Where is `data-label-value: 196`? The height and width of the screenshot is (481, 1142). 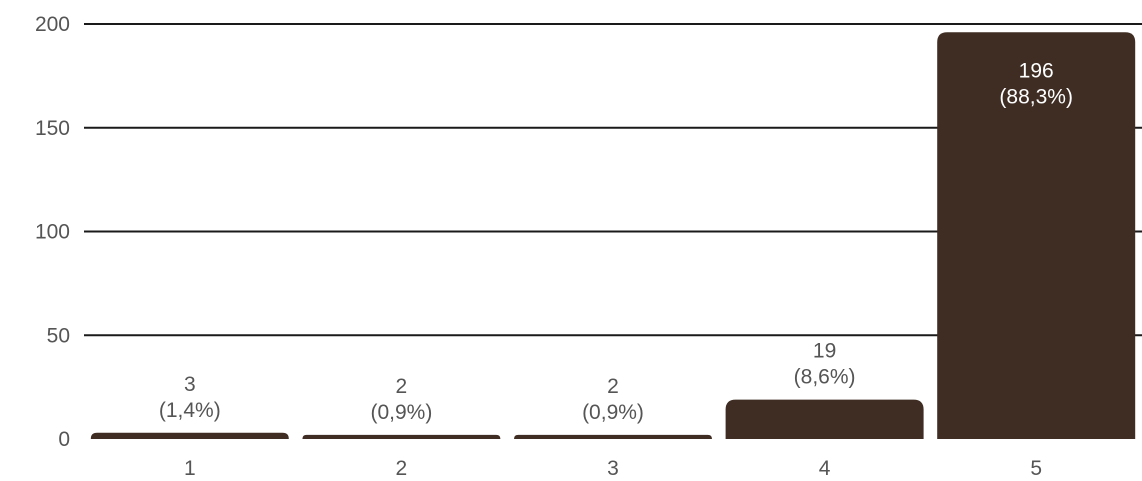
data-label-value: 196 is located at coordinates (1036, 70).